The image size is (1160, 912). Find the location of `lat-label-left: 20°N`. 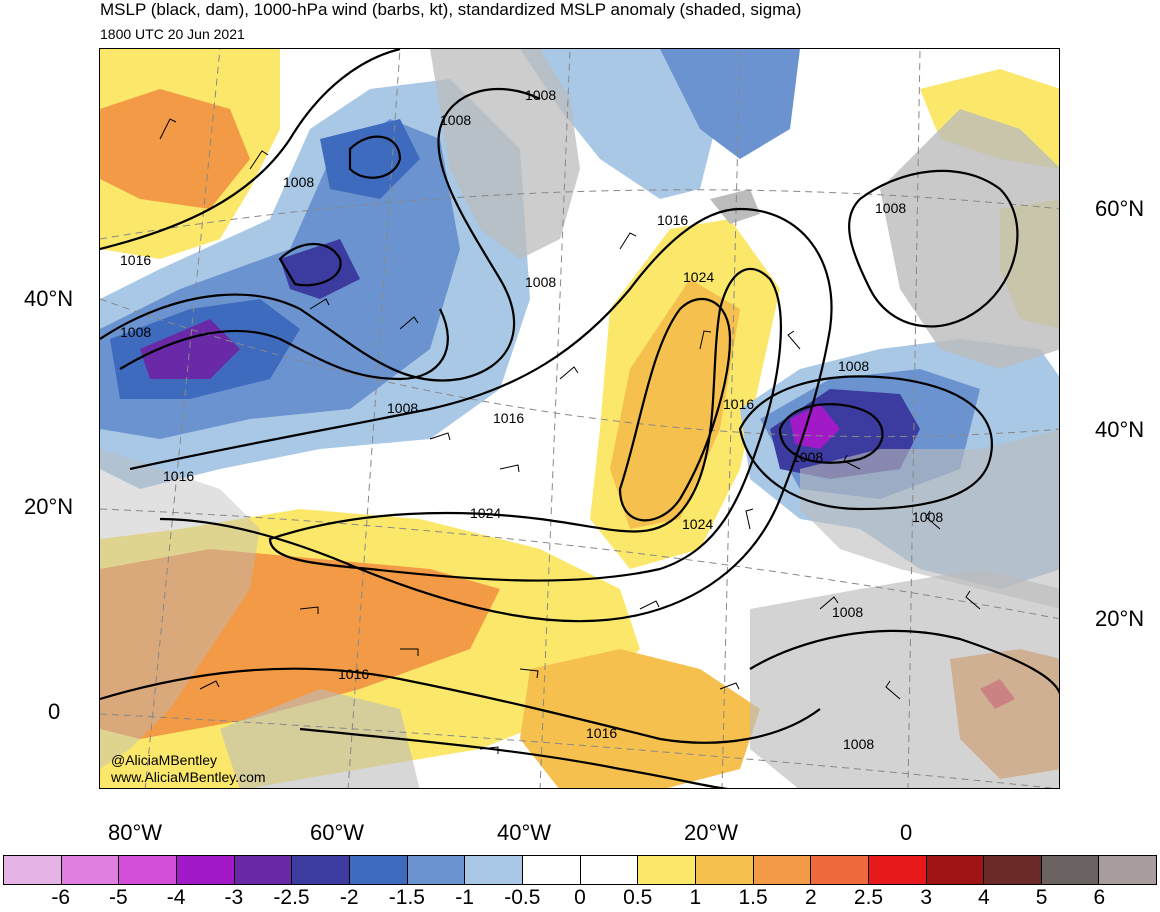

lat-label-left: 20°N is located at coordinates (49, 506).